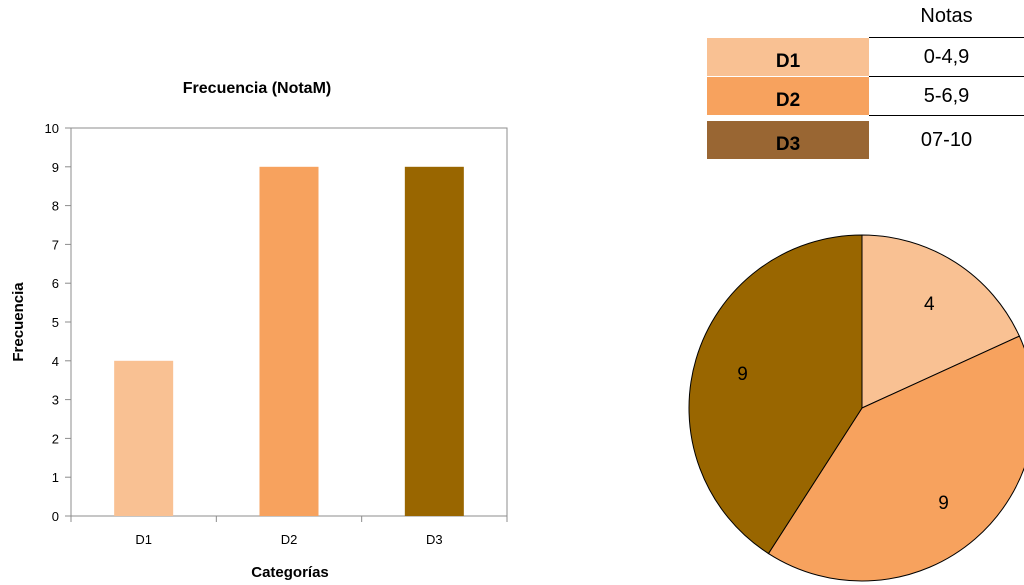  Describe the element at coordinates (289, 539) in the screenshot. I see `x-tick-label: D2` at that location.